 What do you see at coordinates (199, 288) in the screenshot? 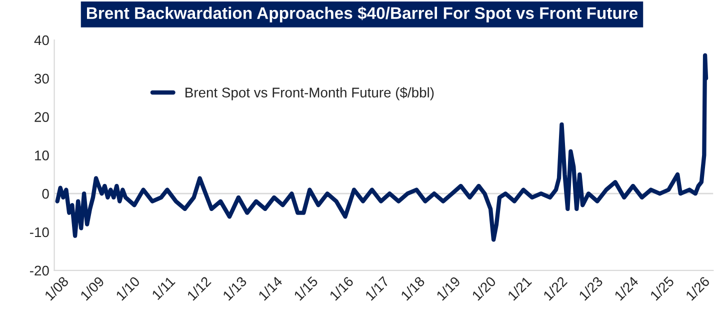
I see `x-tick-label: 1/12` at bounding box center [199, 288].